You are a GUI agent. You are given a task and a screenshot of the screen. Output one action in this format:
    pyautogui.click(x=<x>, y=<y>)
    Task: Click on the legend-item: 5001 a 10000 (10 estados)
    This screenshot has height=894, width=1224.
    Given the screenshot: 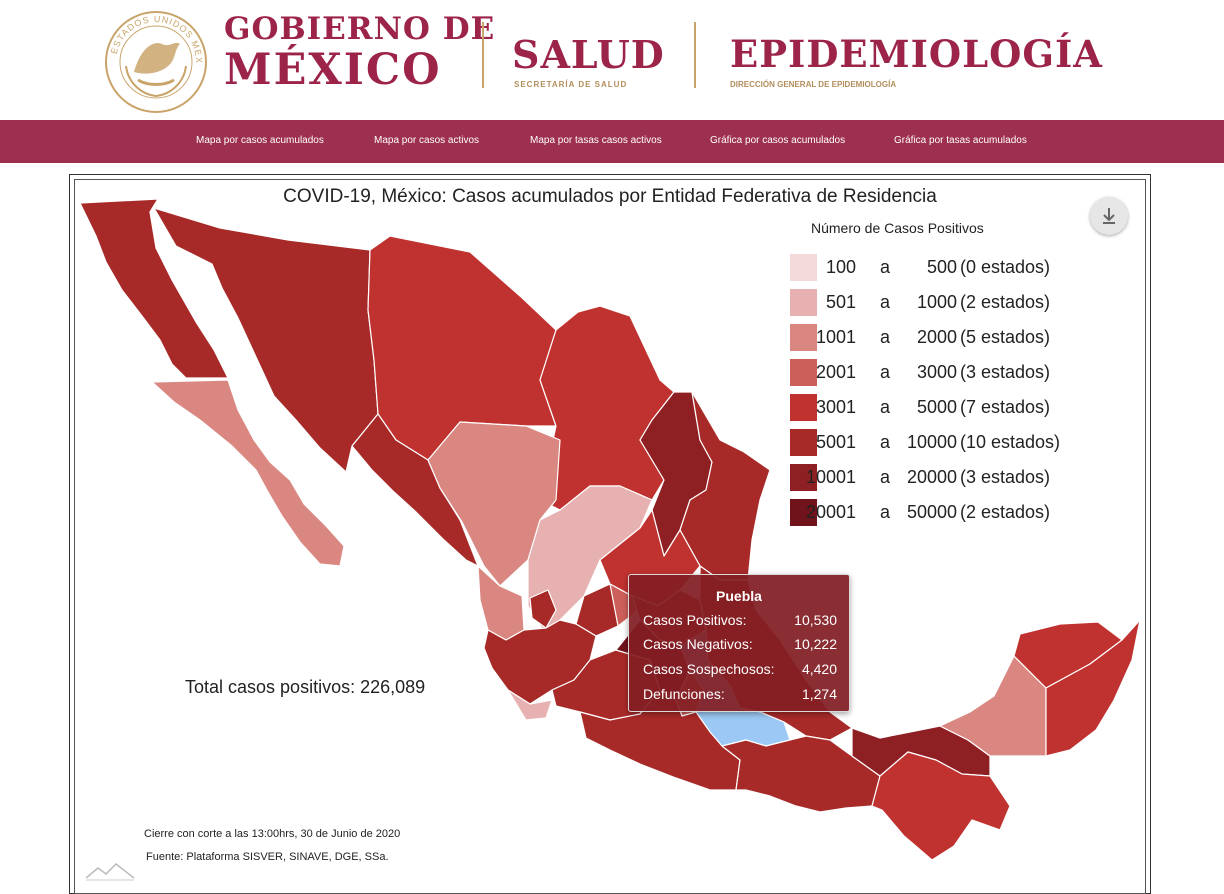 What is the action you would take?
    pyautogui.click(x=940, y=443)
    